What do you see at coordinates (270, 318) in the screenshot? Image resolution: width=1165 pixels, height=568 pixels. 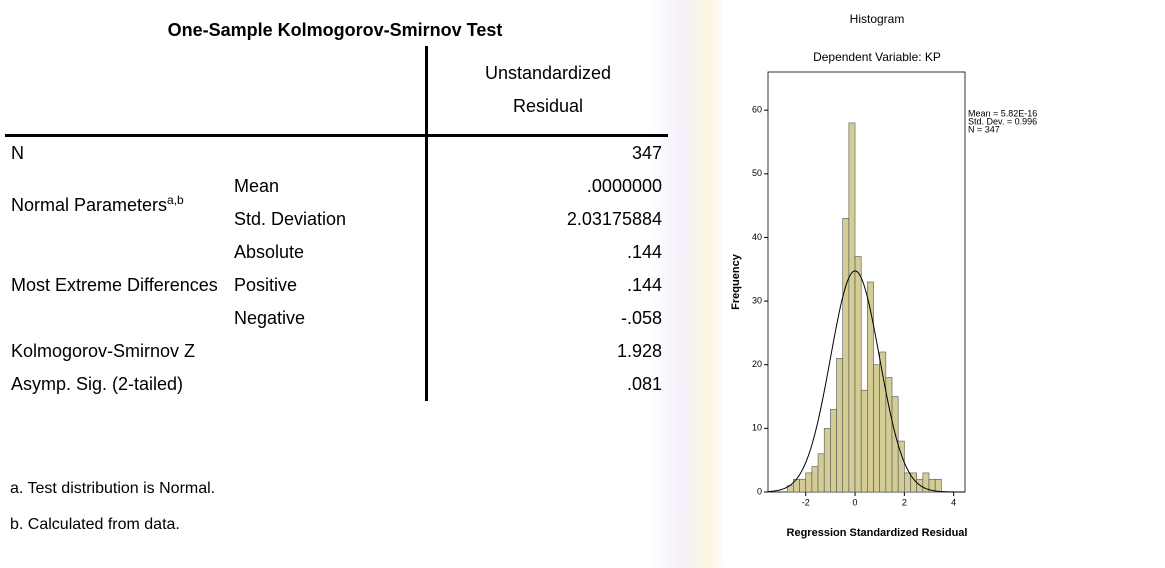 I see `stat-label: Negative` at bounding box center [270, 318].